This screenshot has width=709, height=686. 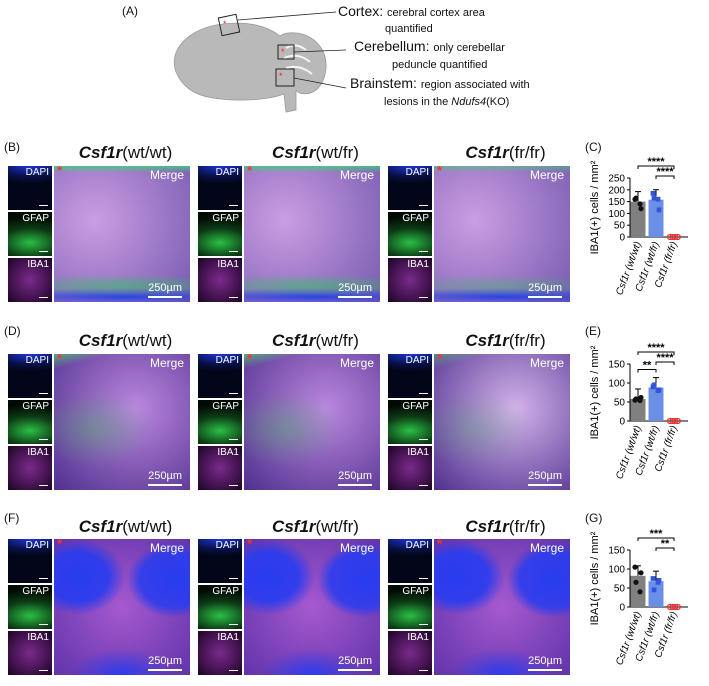 I want to click on genotype-label: (wt/wt), so click(x=147, y=526).